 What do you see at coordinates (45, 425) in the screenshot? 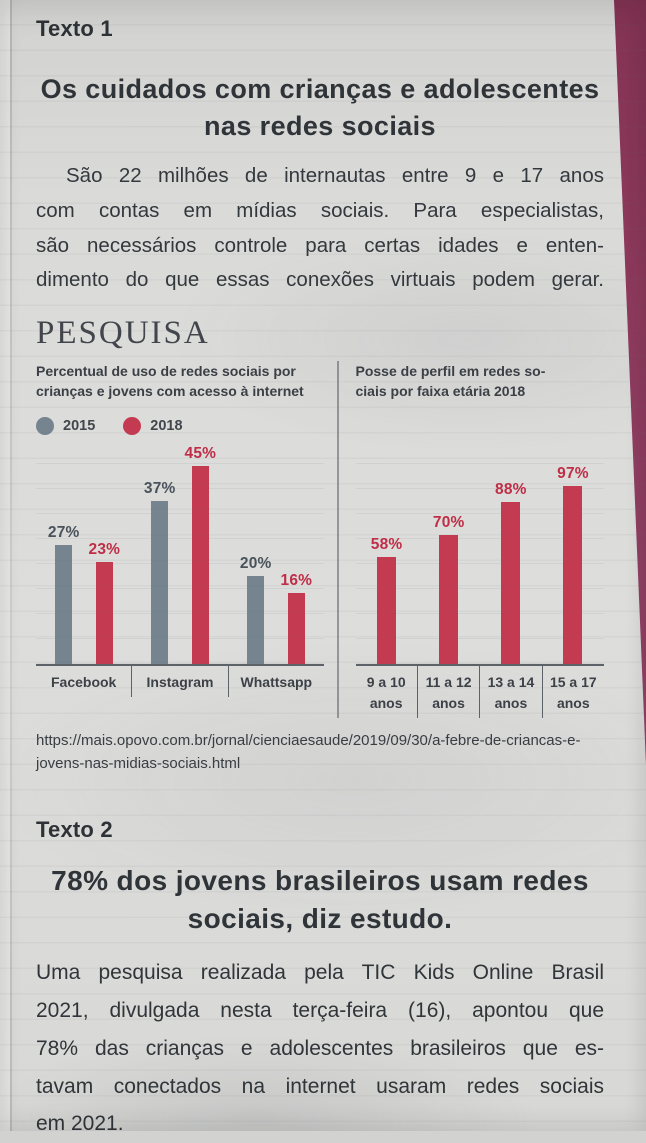
I see `legend-dot-2015` at bounding box center [45, 425].